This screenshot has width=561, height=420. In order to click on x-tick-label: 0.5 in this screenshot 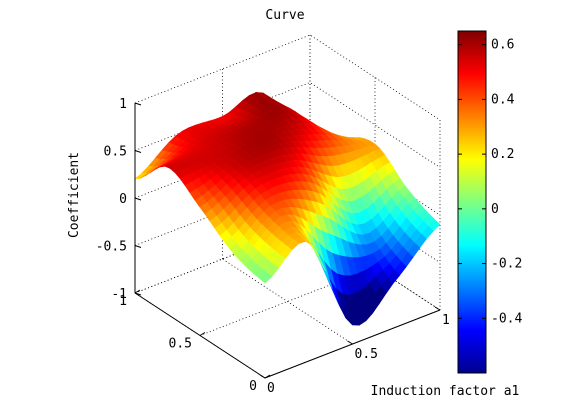, I will do `click(366, 354)`.